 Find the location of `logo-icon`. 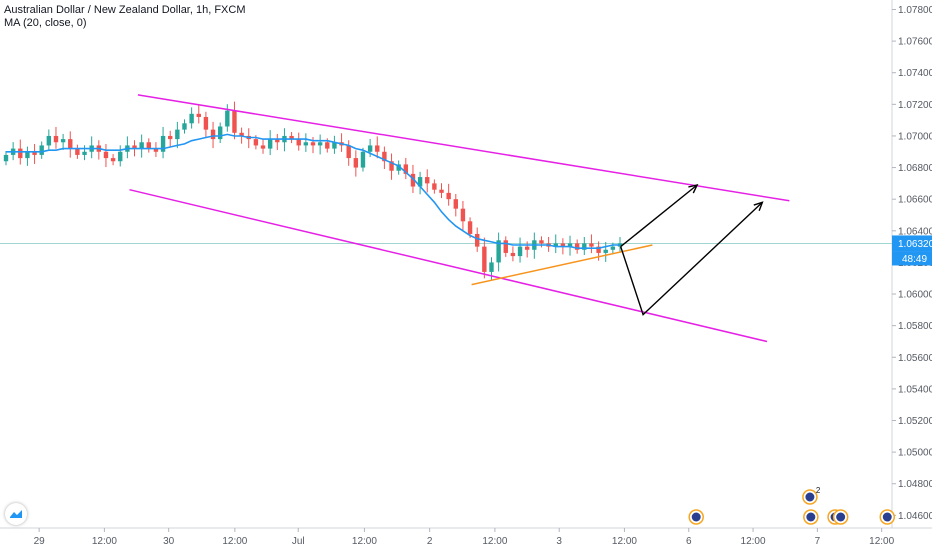

logo-icon is located at coordinates (16, 514).